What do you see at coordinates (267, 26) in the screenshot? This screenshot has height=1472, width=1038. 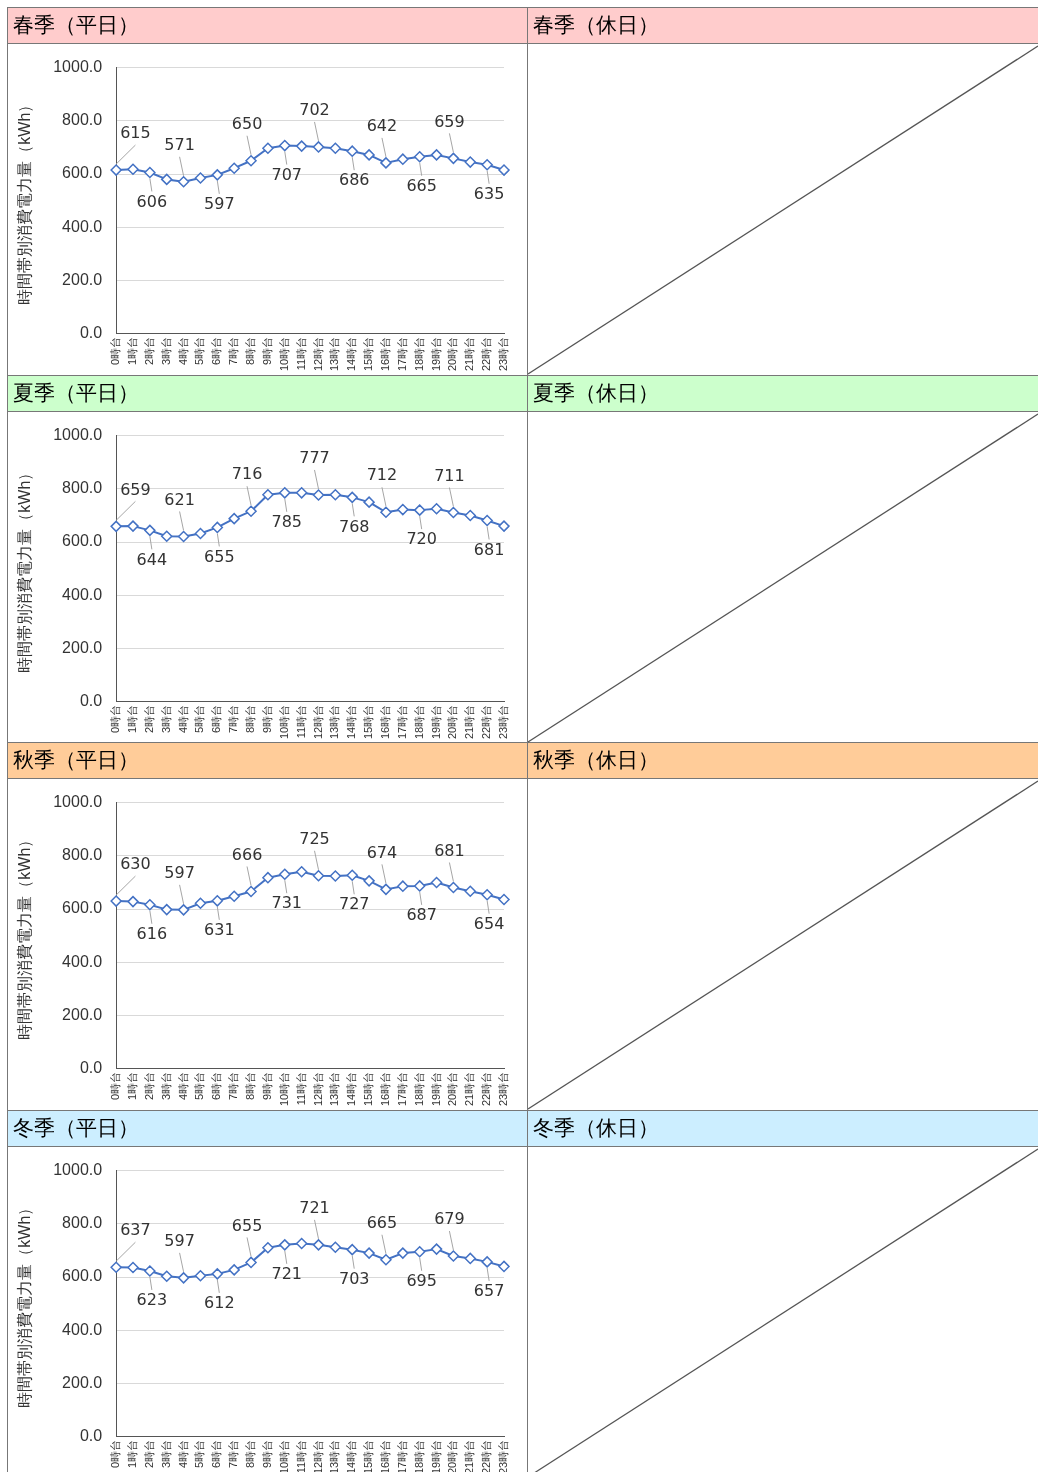 I see `chart-title: 春季（平日）` at bounding box center [267, 26].